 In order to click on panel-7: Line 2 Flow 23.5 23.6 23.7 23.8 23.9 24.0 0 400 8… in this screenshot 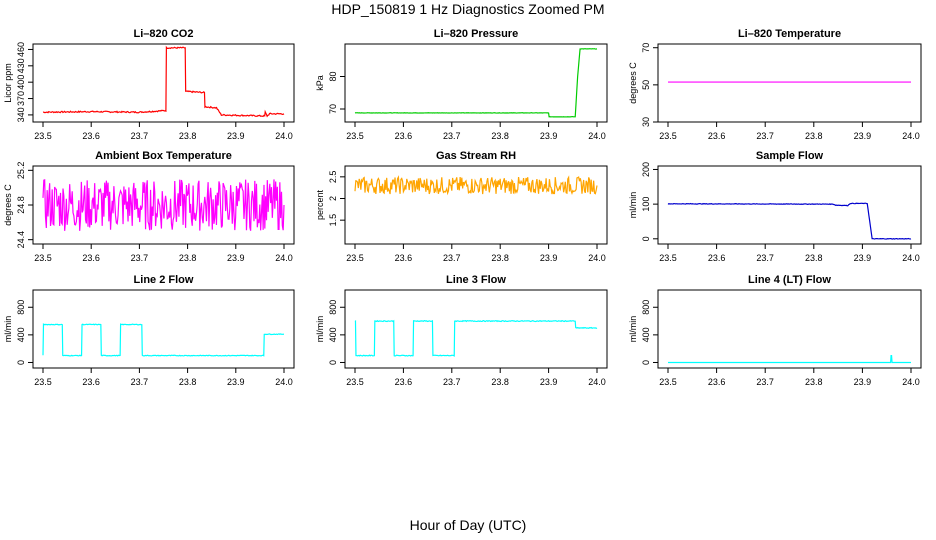, I will do `click(149, 330)`.